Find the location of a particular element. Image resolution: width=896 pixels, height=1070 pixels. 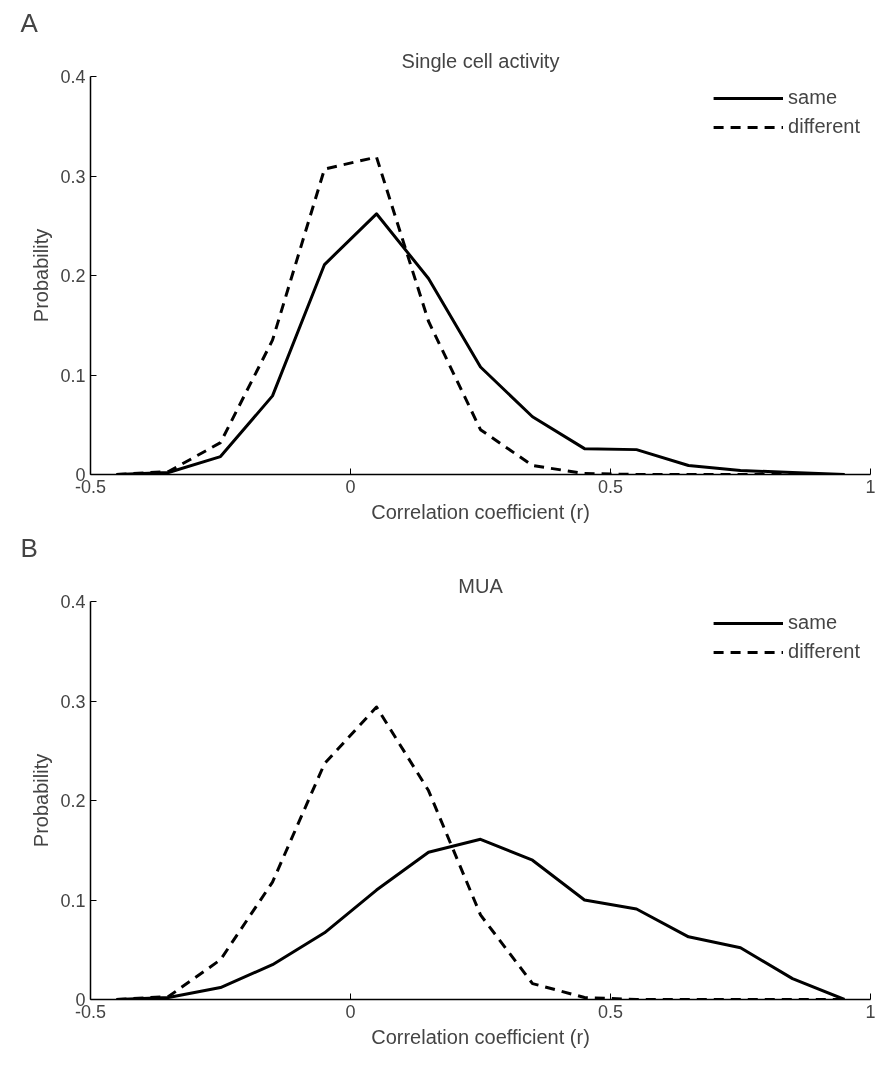

text: A is located at coordinates (29, 22).